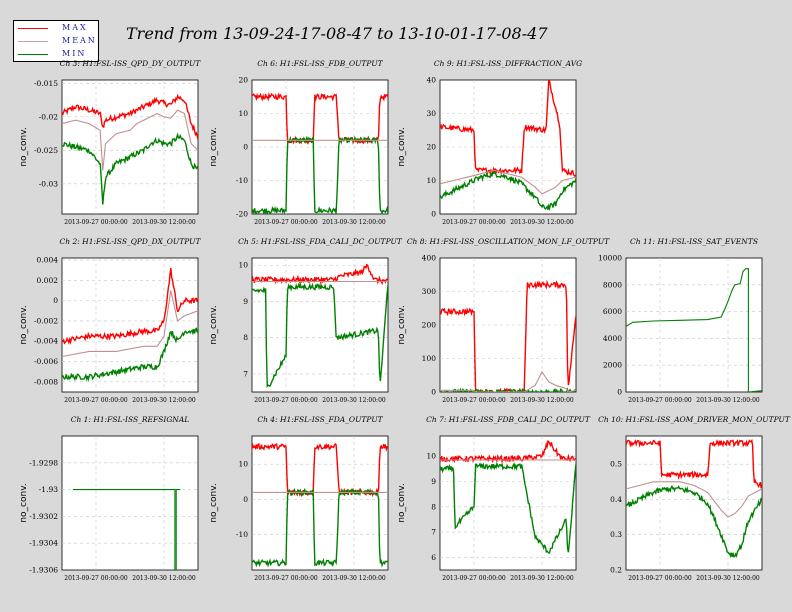  What do you see at coordinates (429, 258) in the screenshot?
I see `y-tick-label: 400` at bounding box center [429, 258].